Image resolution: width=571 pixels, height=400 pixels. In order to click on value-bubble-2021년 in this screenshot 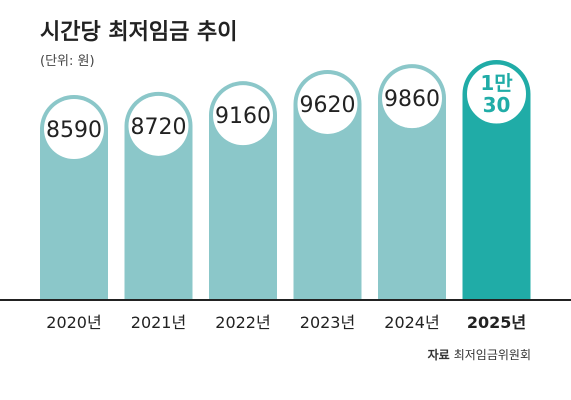, I will do `click(158, 125)`.